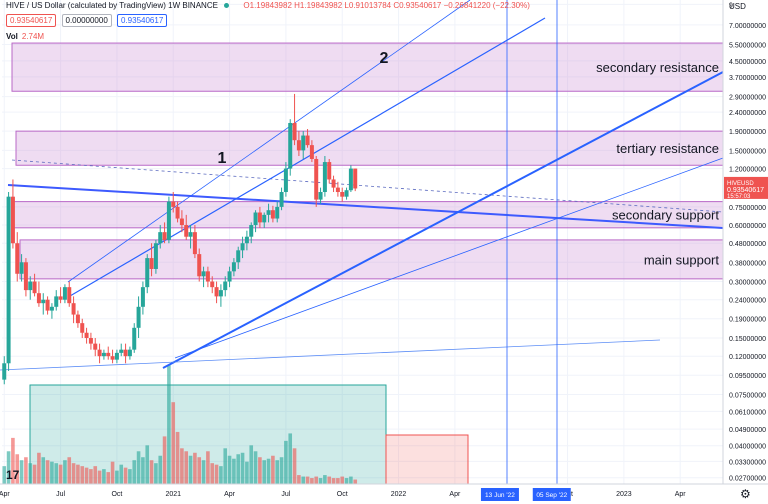 Image resolution: width=768 pixels, height=504 pixels. I want to click on volume-zone, so click(427, 459).